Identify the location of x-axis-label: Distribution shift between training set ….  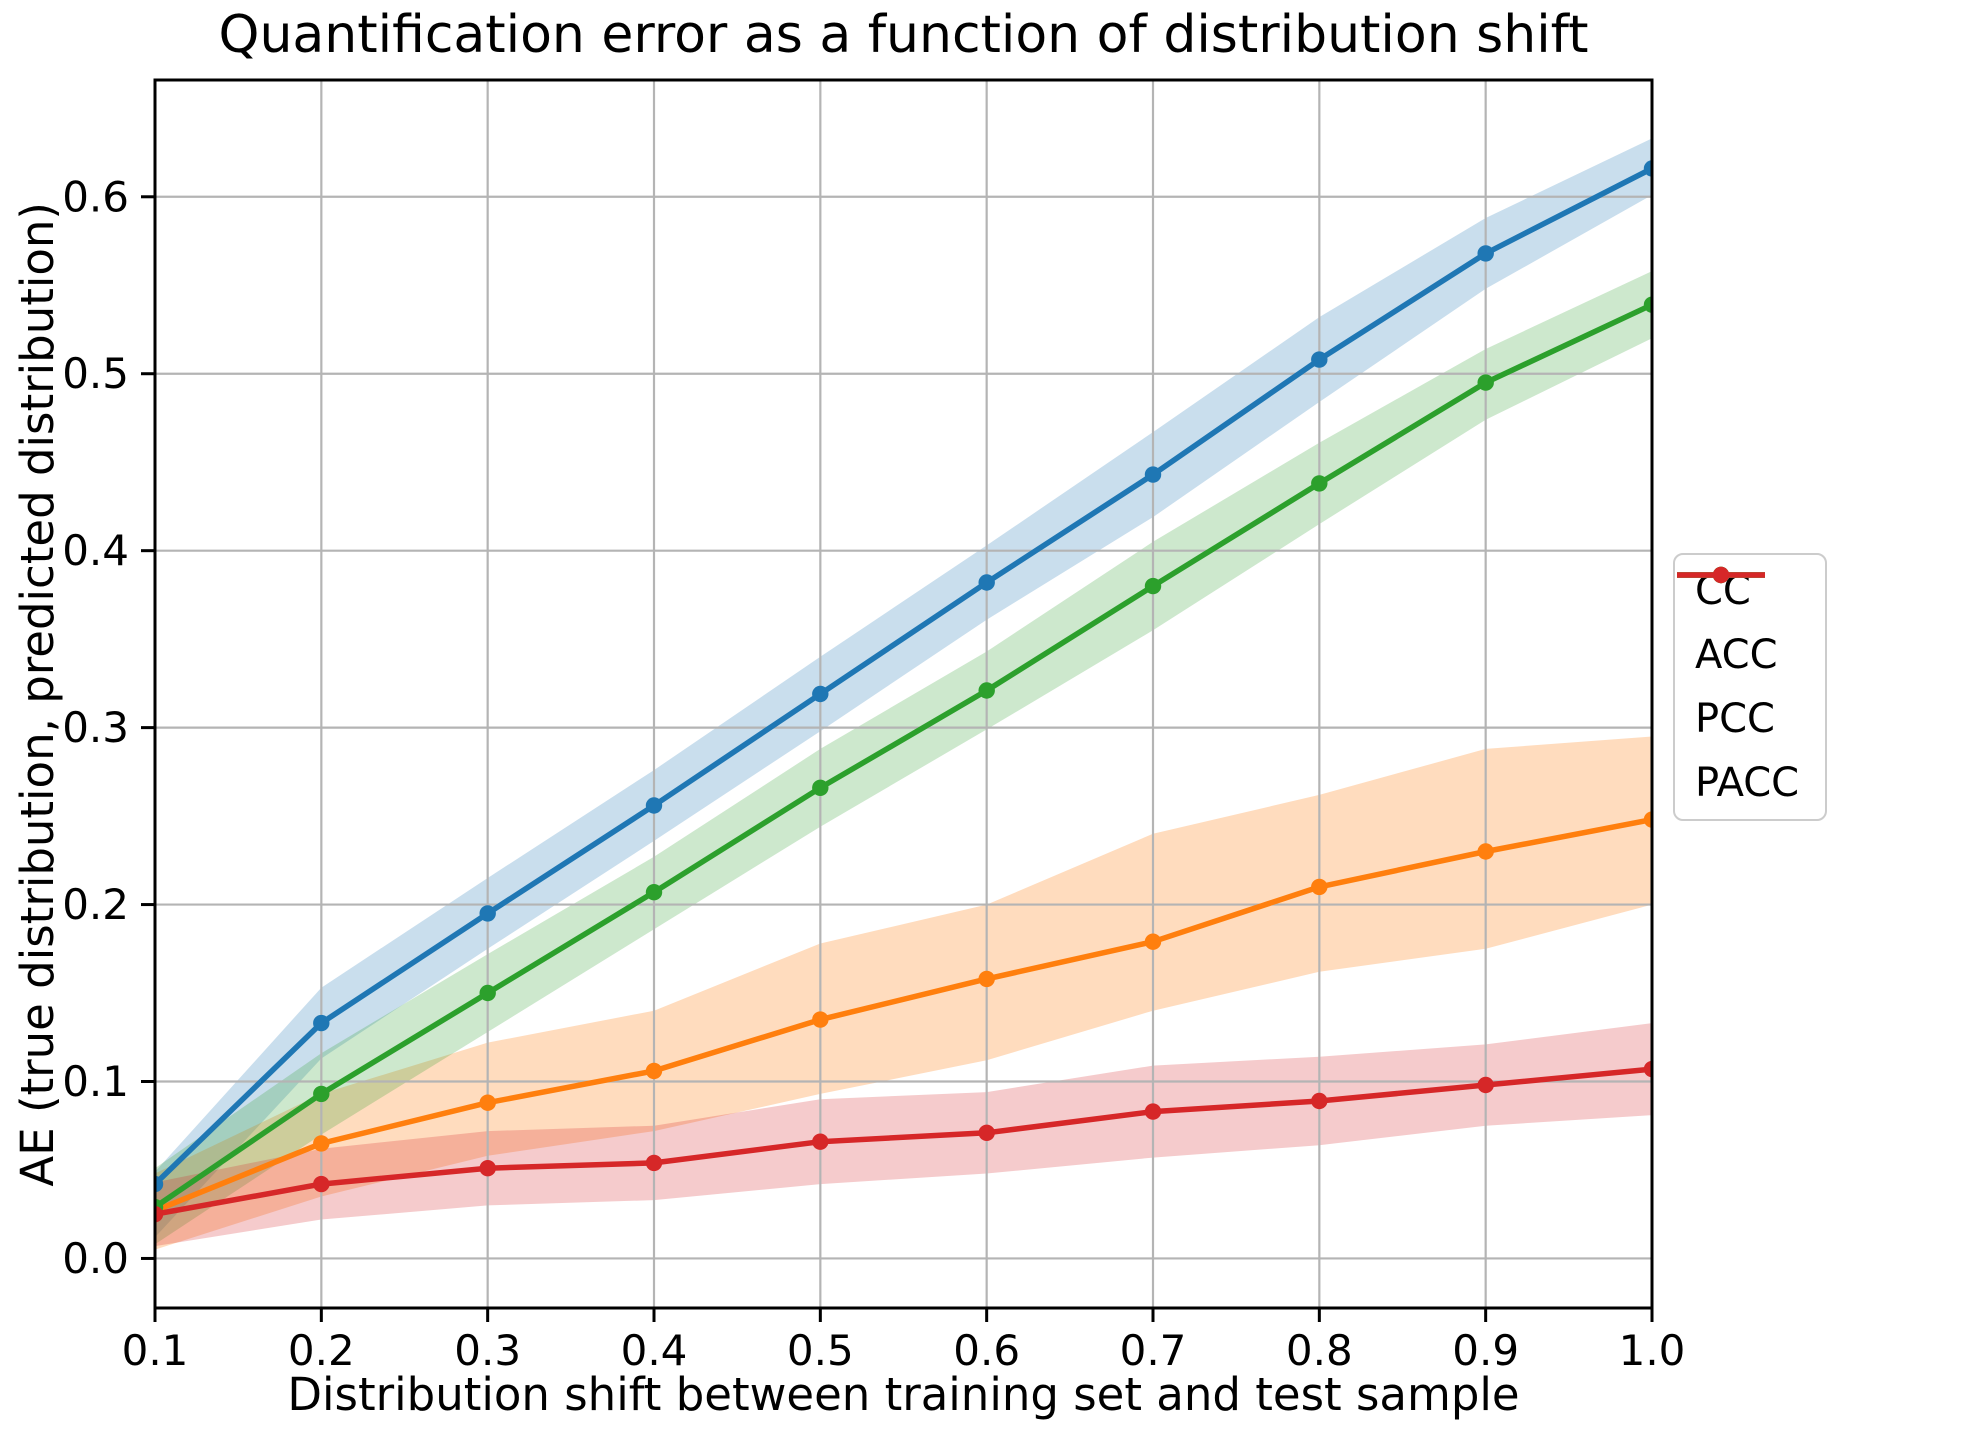
(903, 1394).